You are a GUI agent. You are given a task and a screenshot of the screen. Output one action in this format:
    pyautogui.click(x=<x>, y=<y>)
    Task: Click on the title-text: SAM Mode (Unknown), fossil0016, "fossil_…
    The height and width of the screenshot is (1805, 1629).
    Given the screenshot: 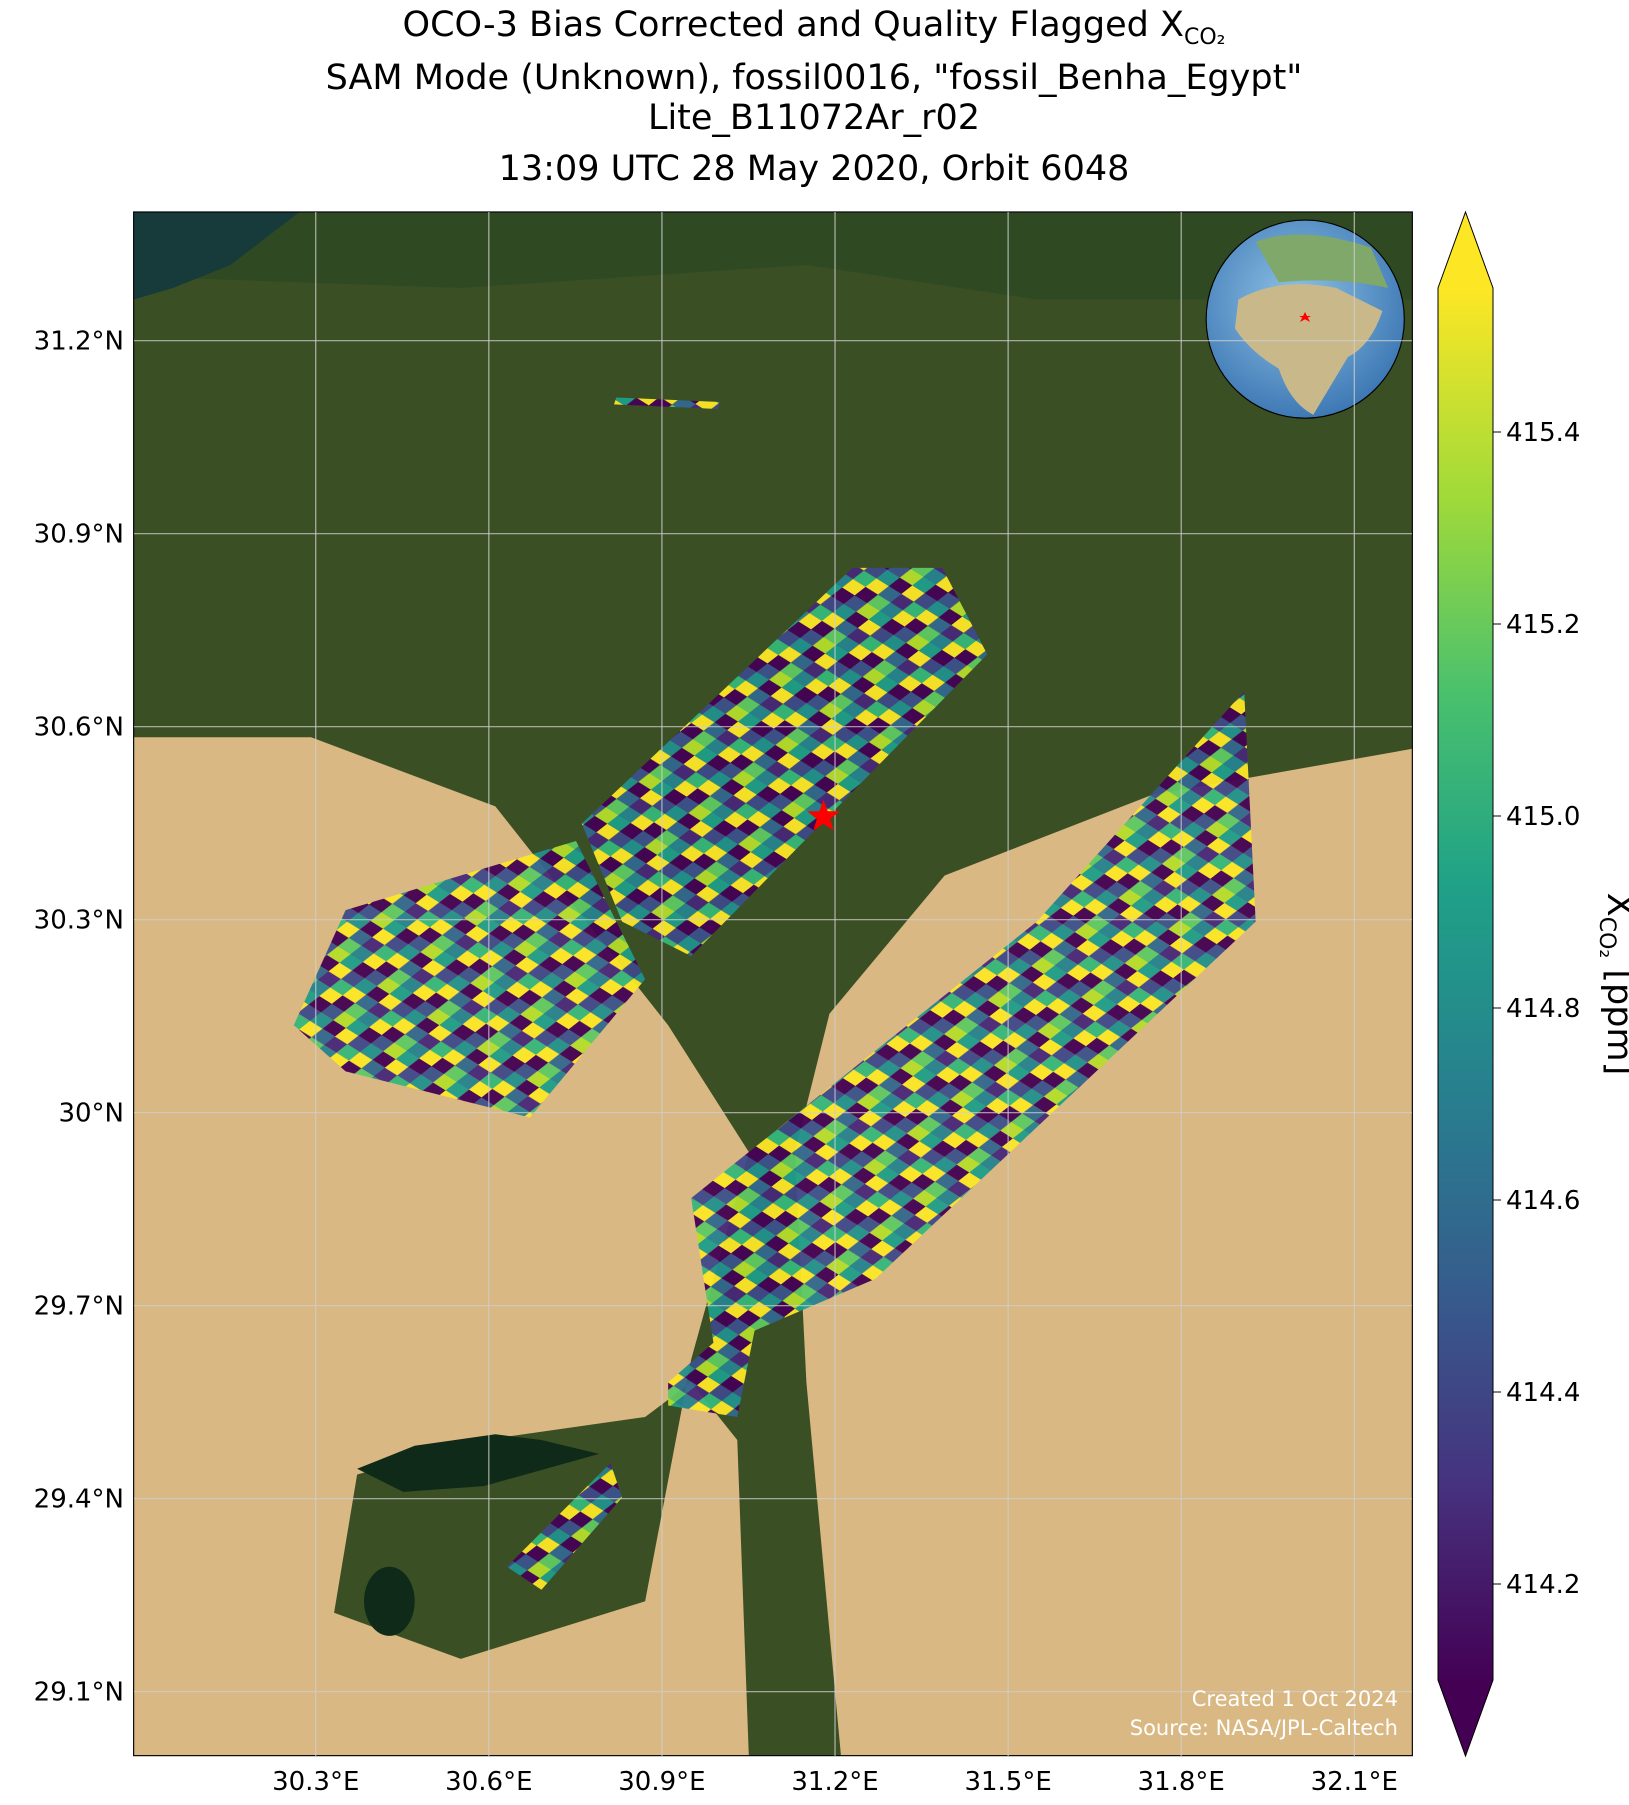 What is the action you would take?
    pyautogui.click(x=814, y=78)
    